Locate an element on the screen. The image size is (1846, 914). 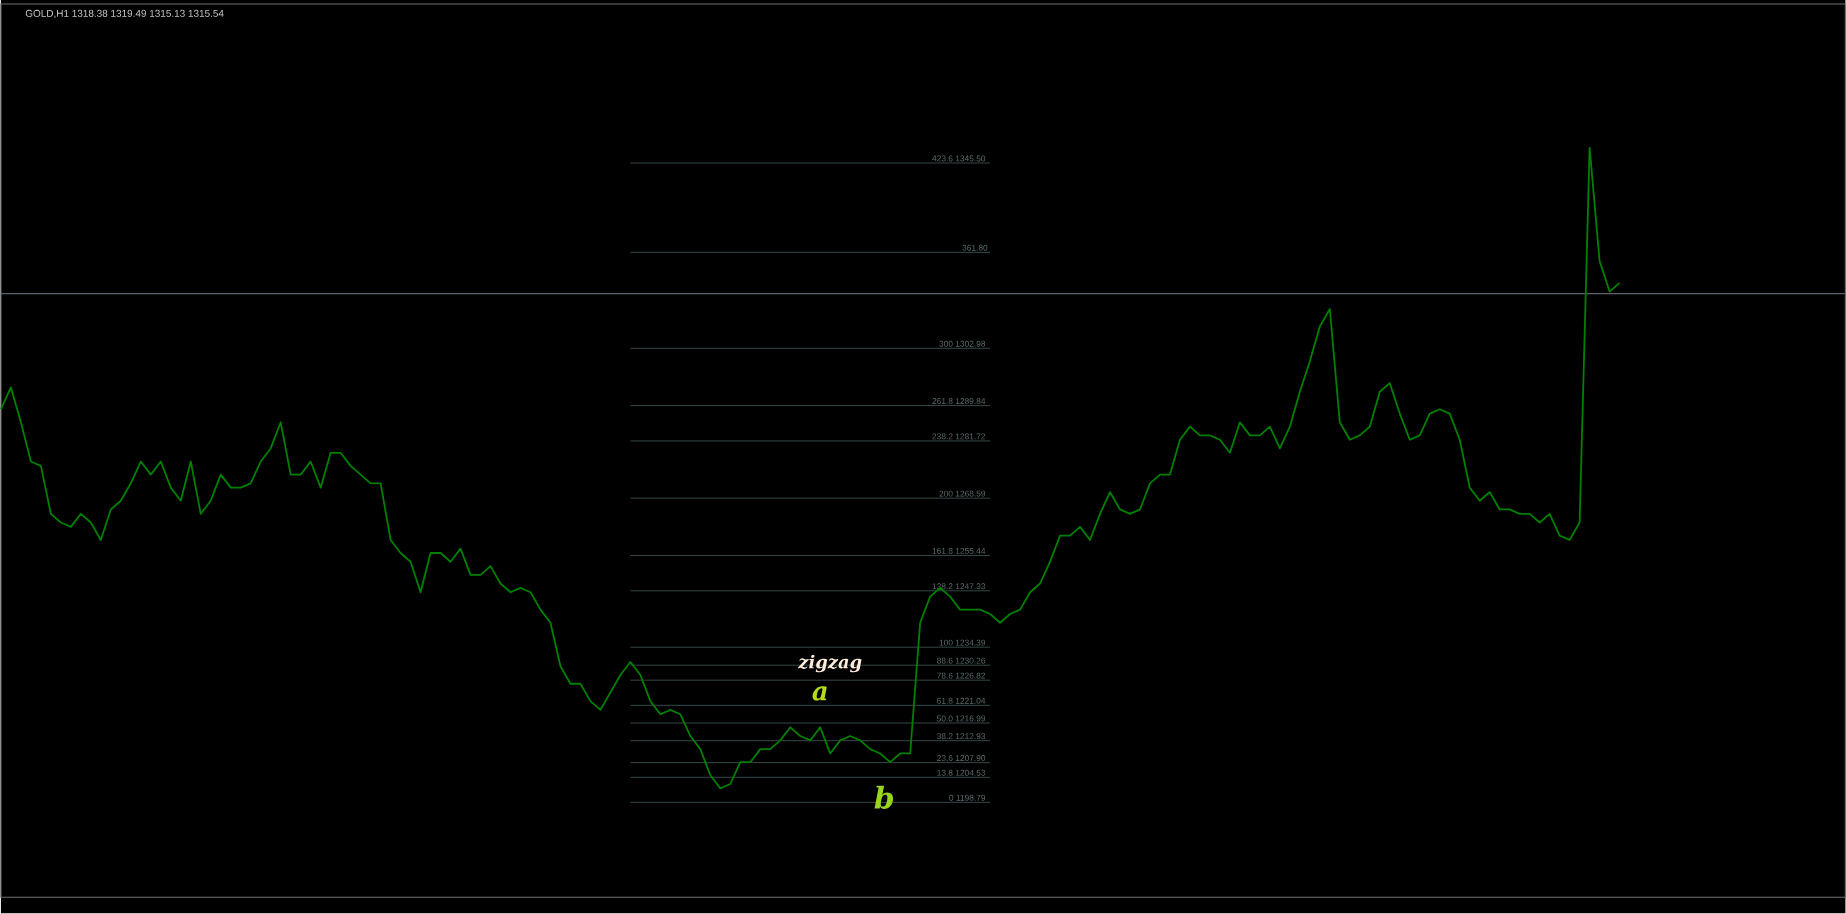
annotation: b is located at coordinates (884, 798).